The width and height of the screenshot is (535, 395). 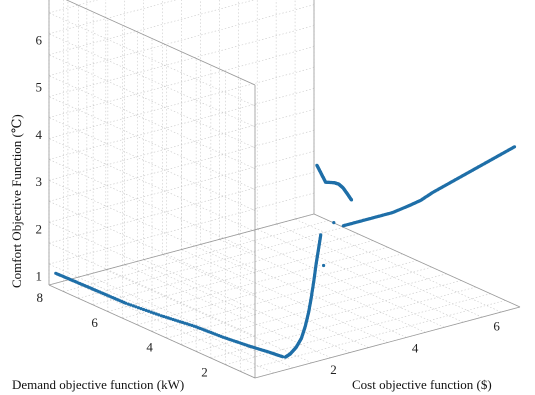 What do you see at coordinates (40, 297) in the screenshot?
I see `y-tick-label: 8` at bounding box center [40, 297].